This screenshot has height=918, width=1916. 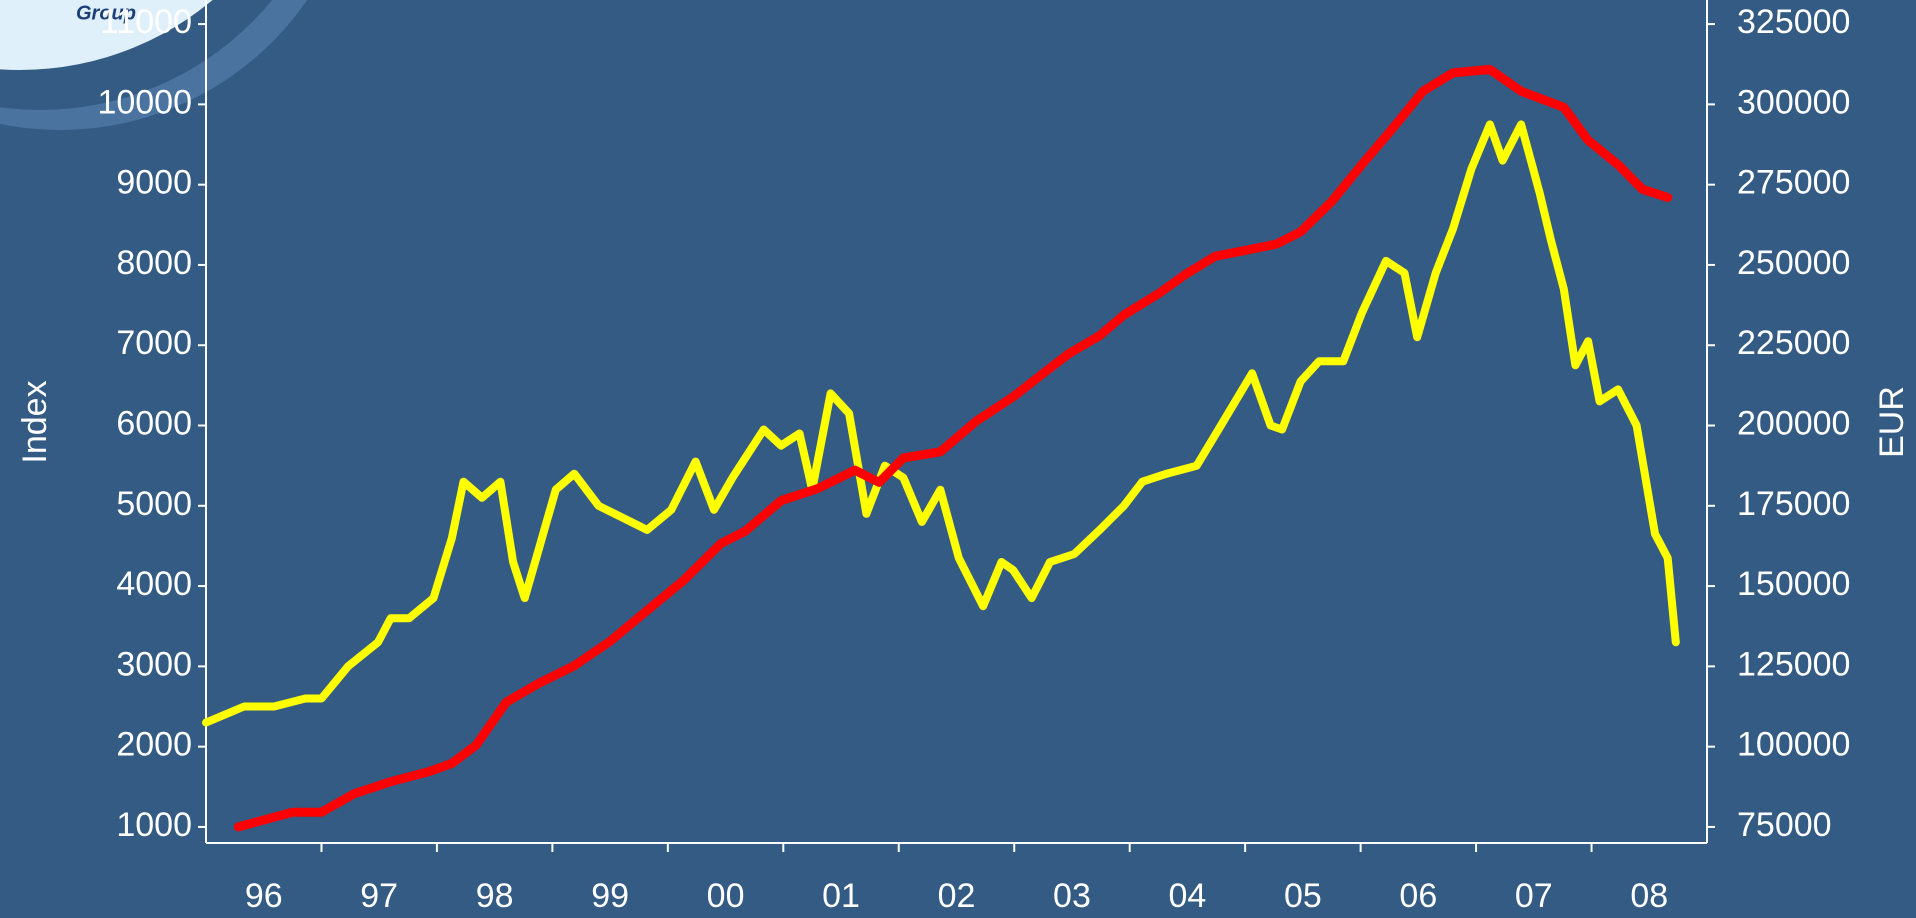 What do you see at coordinates (1649, 896) in the screenshot?
I see `x-tick-label: 08` at bounding box center [1649, 896].